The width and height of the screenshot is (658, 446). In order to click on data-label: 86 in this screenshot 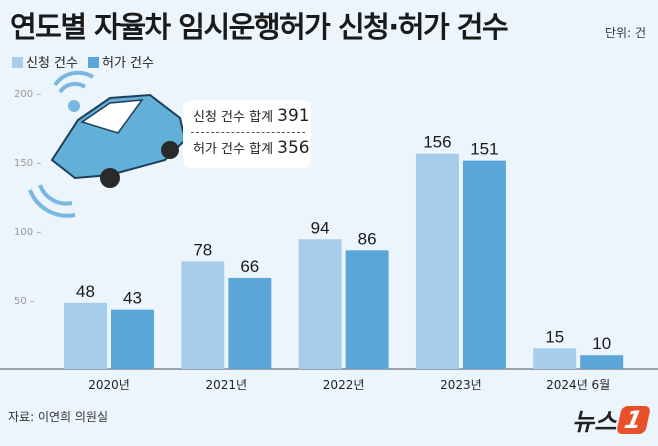, I will do `click(367, 238)`.